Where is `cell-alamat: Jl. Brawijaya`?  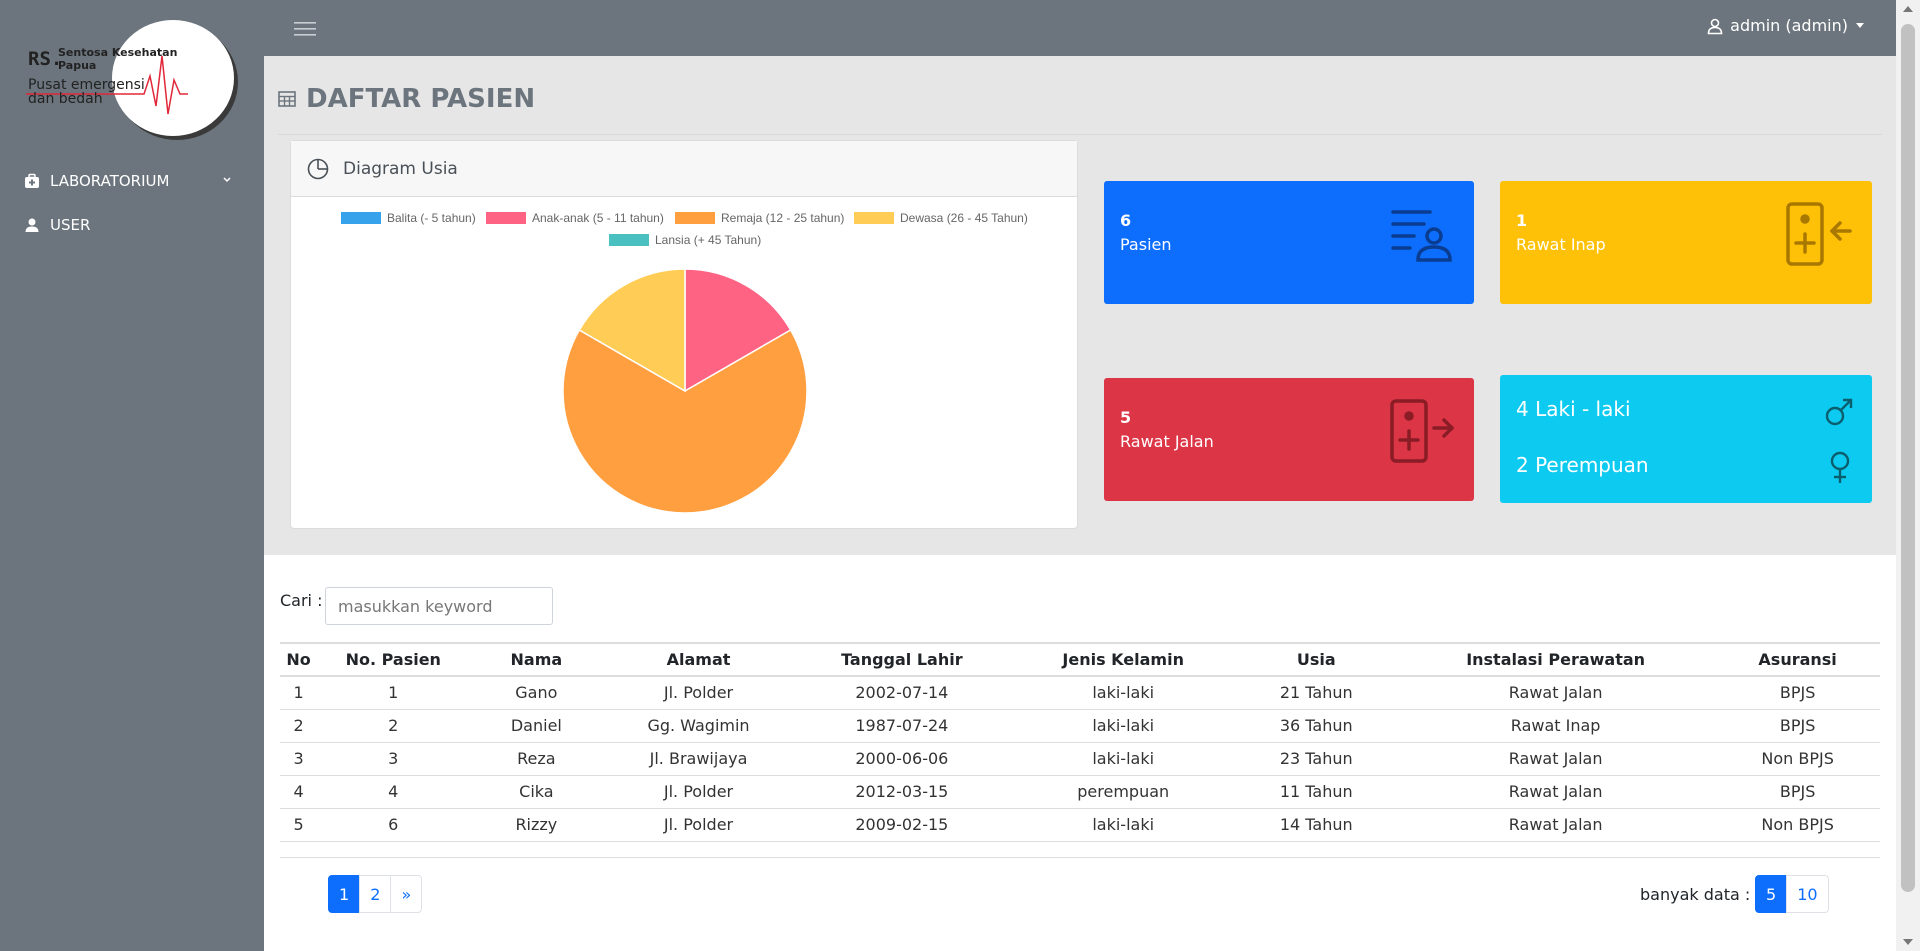
cell-alamat: Jl. Brawijaya is located at coordinates (698, 759).